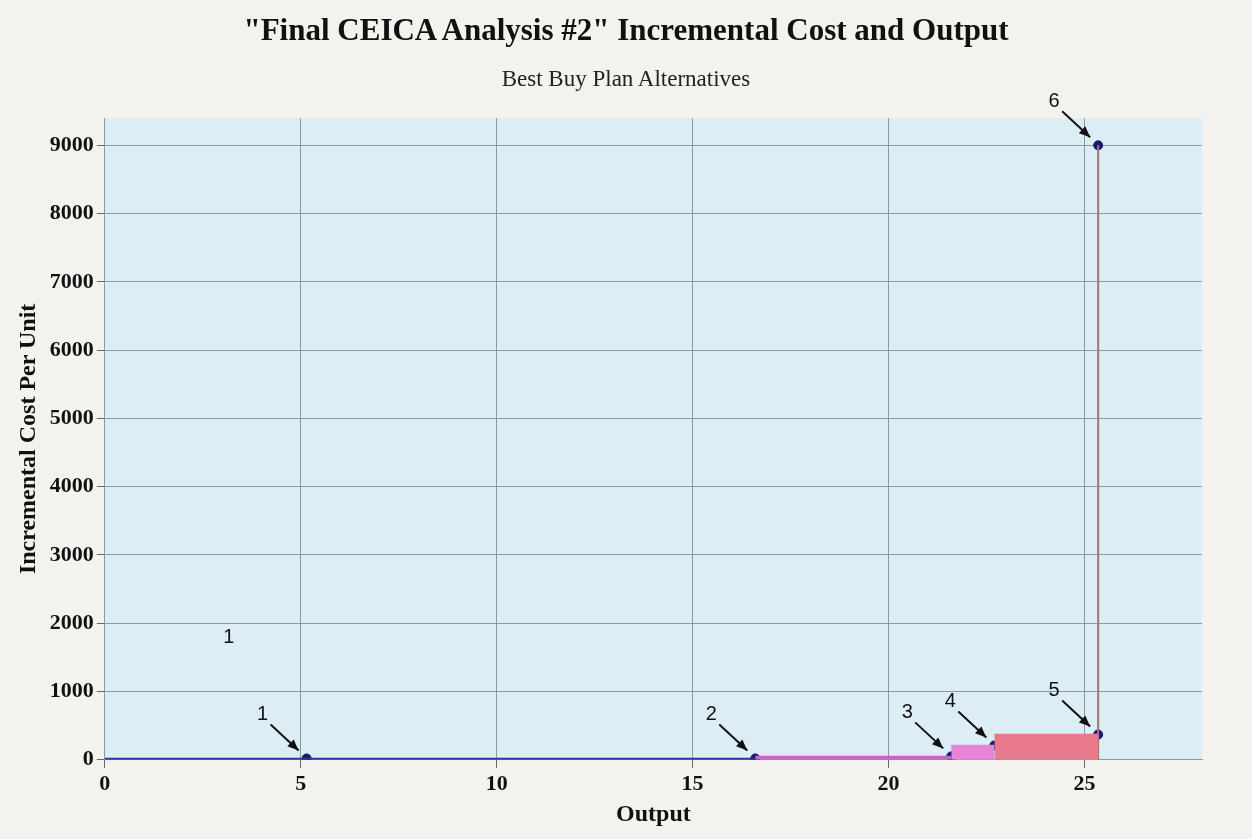  What do you see at coordinates (653, 812) in the screenshot?
I see `x-axis-title: Output` at bounding box center [653, 812].